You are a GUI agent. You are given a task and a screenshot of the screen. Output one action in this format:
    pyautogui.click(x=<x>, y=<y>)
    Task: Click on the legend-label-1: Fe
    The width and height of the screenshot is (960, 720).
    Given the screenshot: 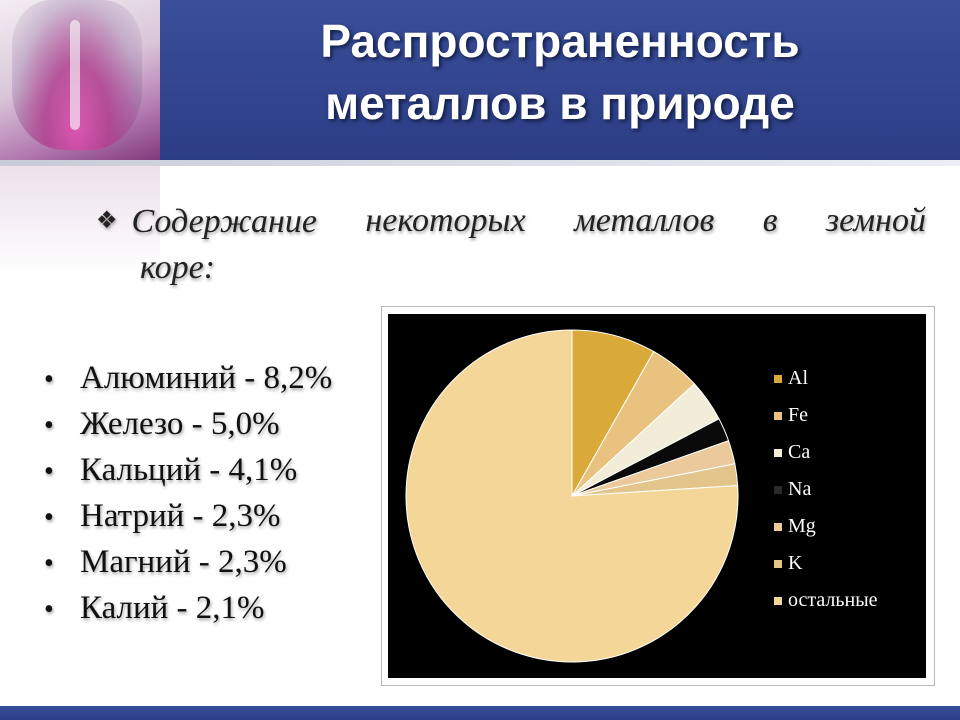 What is the action you would take?
    pyautogui.click(x=798, y=415)
    